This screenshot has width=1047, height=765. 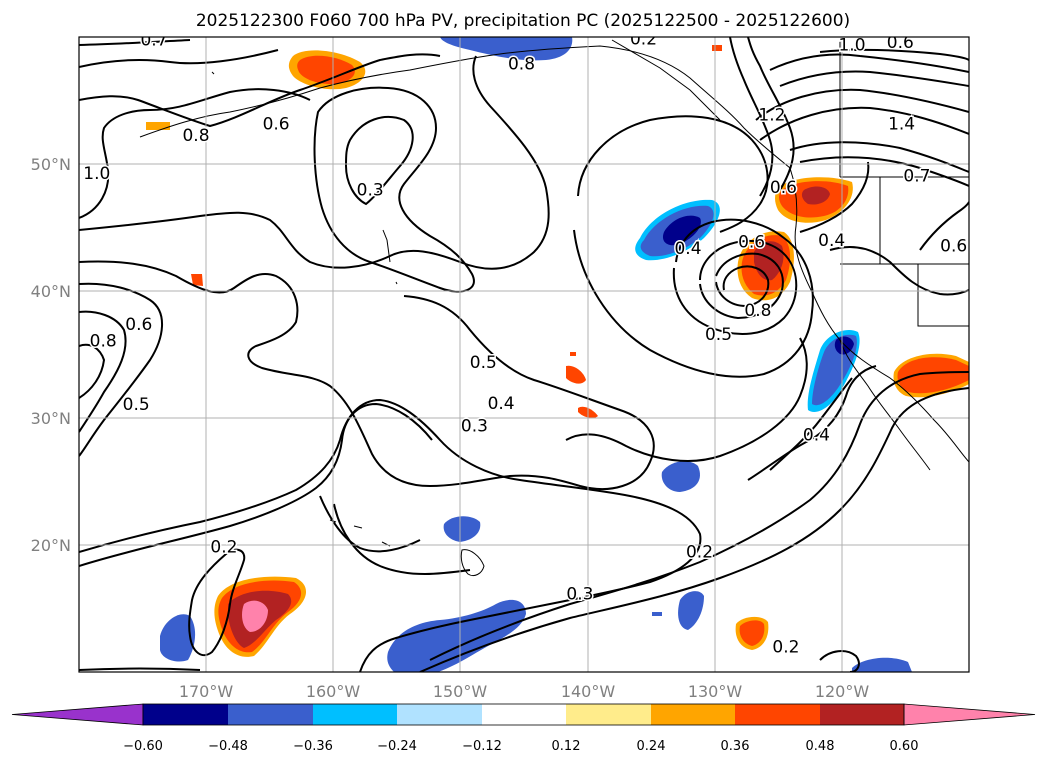 I want to click on lat-tick-label: 40°N, so click(x=51, y=291).